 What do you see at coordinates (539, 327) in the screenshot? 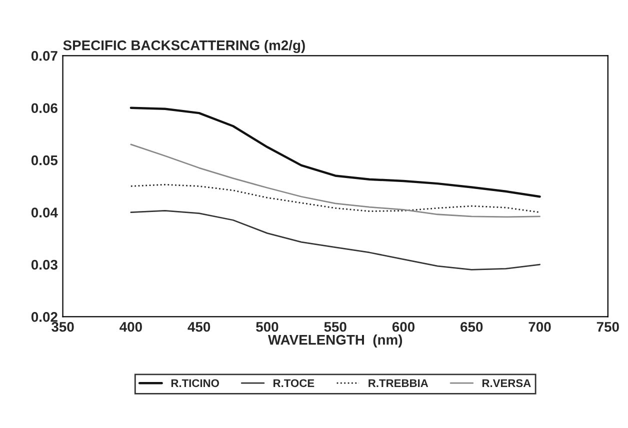
I see `x-tick-label: 700` at bounding box center [539, 327].